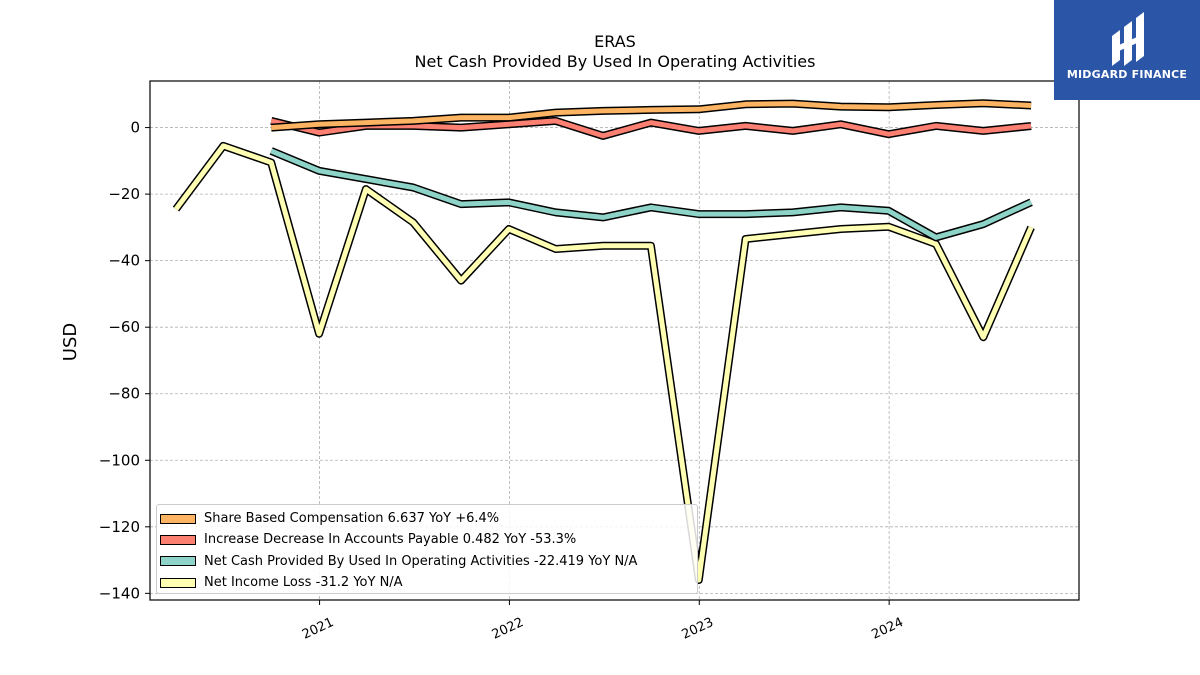 This screenshot has height=675, width=1200. Describe the element at coordinates (70, 342) in the screenshot. I see `y-axis-label: USD` at that location.